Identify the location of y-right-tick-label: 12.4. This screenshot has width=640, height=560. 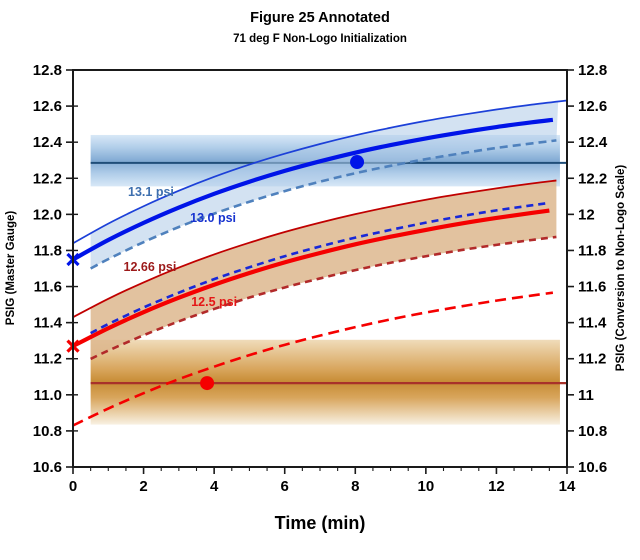
(593, 142).